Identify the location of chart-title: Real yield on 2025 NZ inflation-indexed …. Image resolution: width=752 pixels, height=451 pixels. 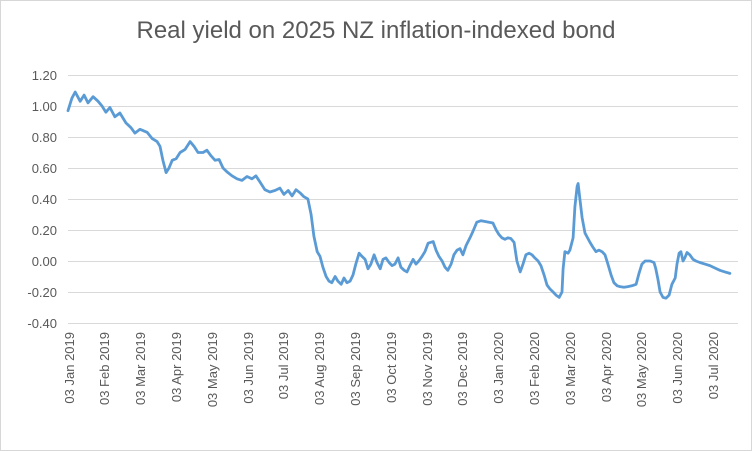
(376, 30).